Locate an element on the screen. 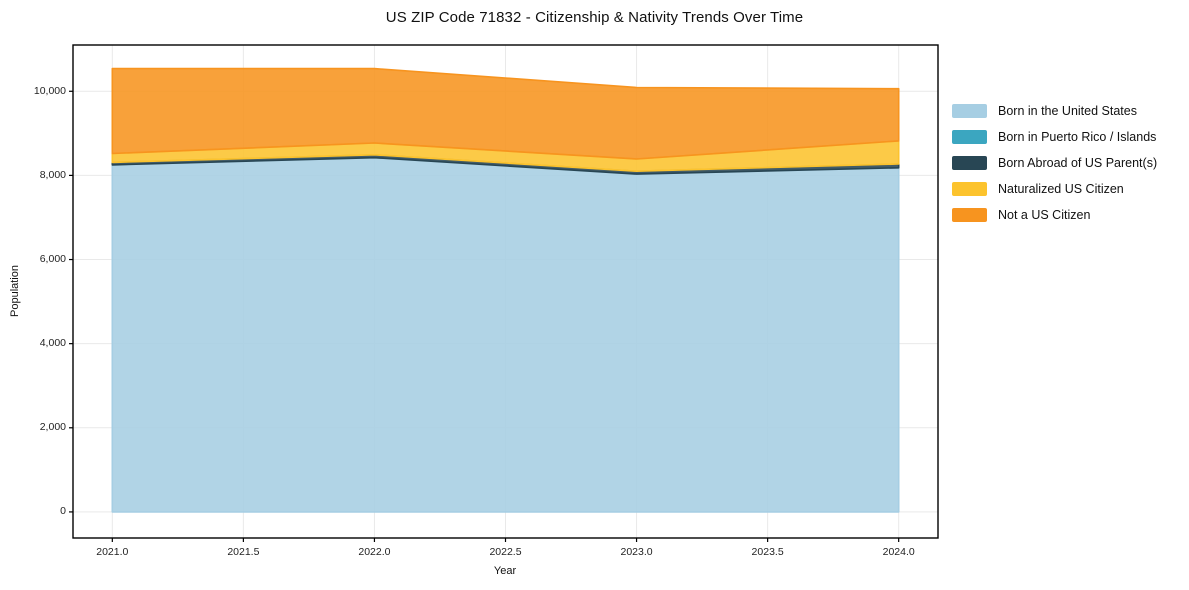  y-tick-label: 6,000 is located at coordinates (52, 259).